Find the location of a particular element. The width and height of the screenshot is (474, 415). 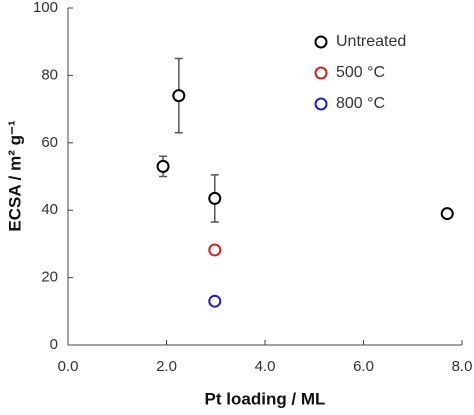

y-tick-label: 60 is located at coordinates (49, 142).